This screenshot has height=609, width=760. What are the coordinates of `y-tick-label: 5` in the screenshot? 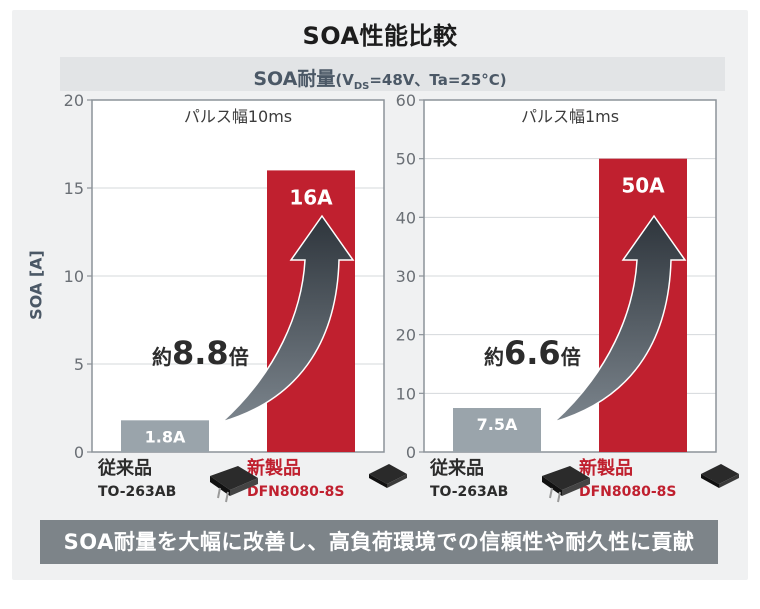 It's located at (79, 364).